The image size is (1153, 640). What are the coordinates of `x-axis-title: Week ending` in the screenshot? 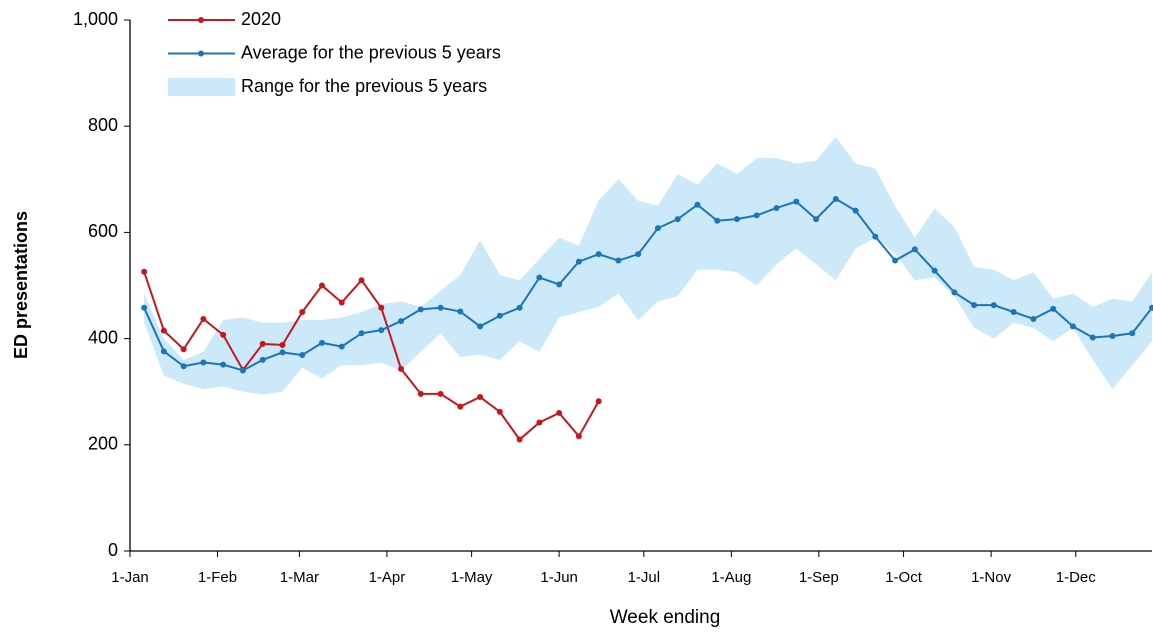 It's located at (665, 617).